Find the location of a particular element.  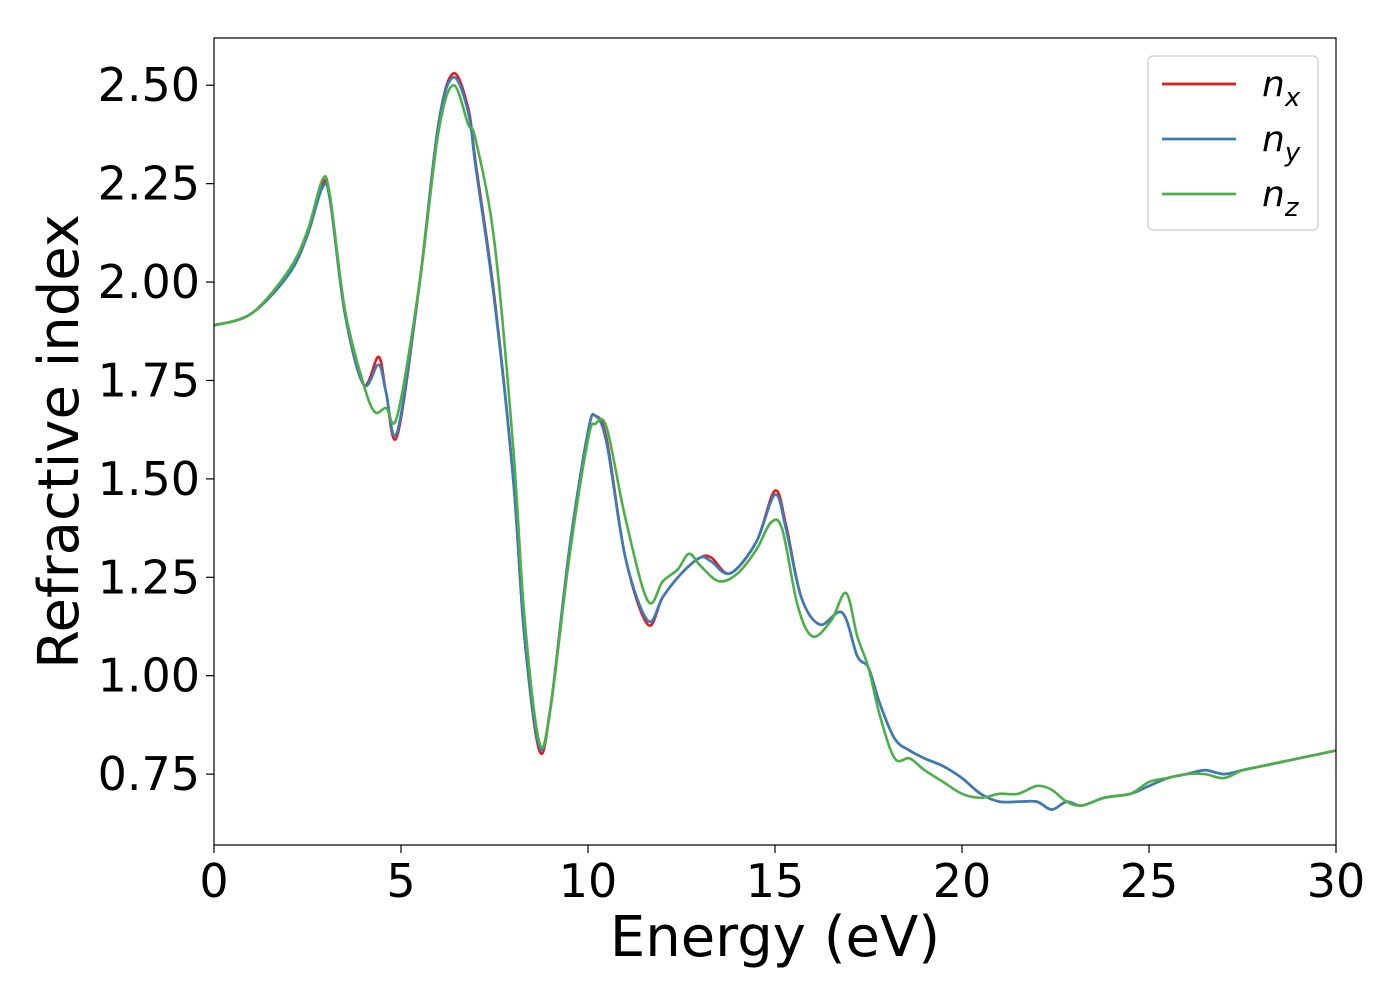

y-axis-title: Refractive index is located at coordinates (59, 441).